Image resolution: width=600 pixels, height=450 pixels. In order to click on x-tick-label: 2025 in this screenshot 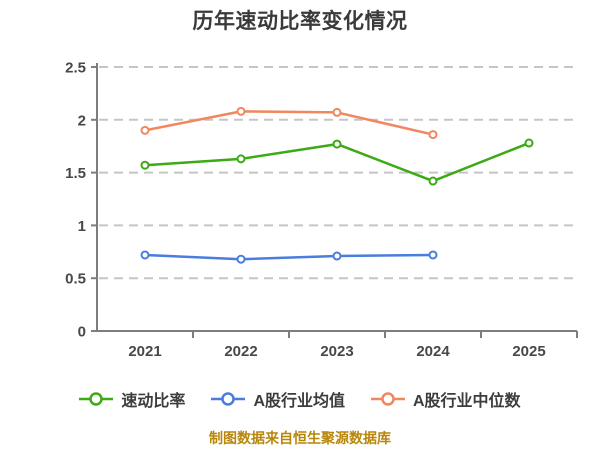, I will do `click(528, 351)`.